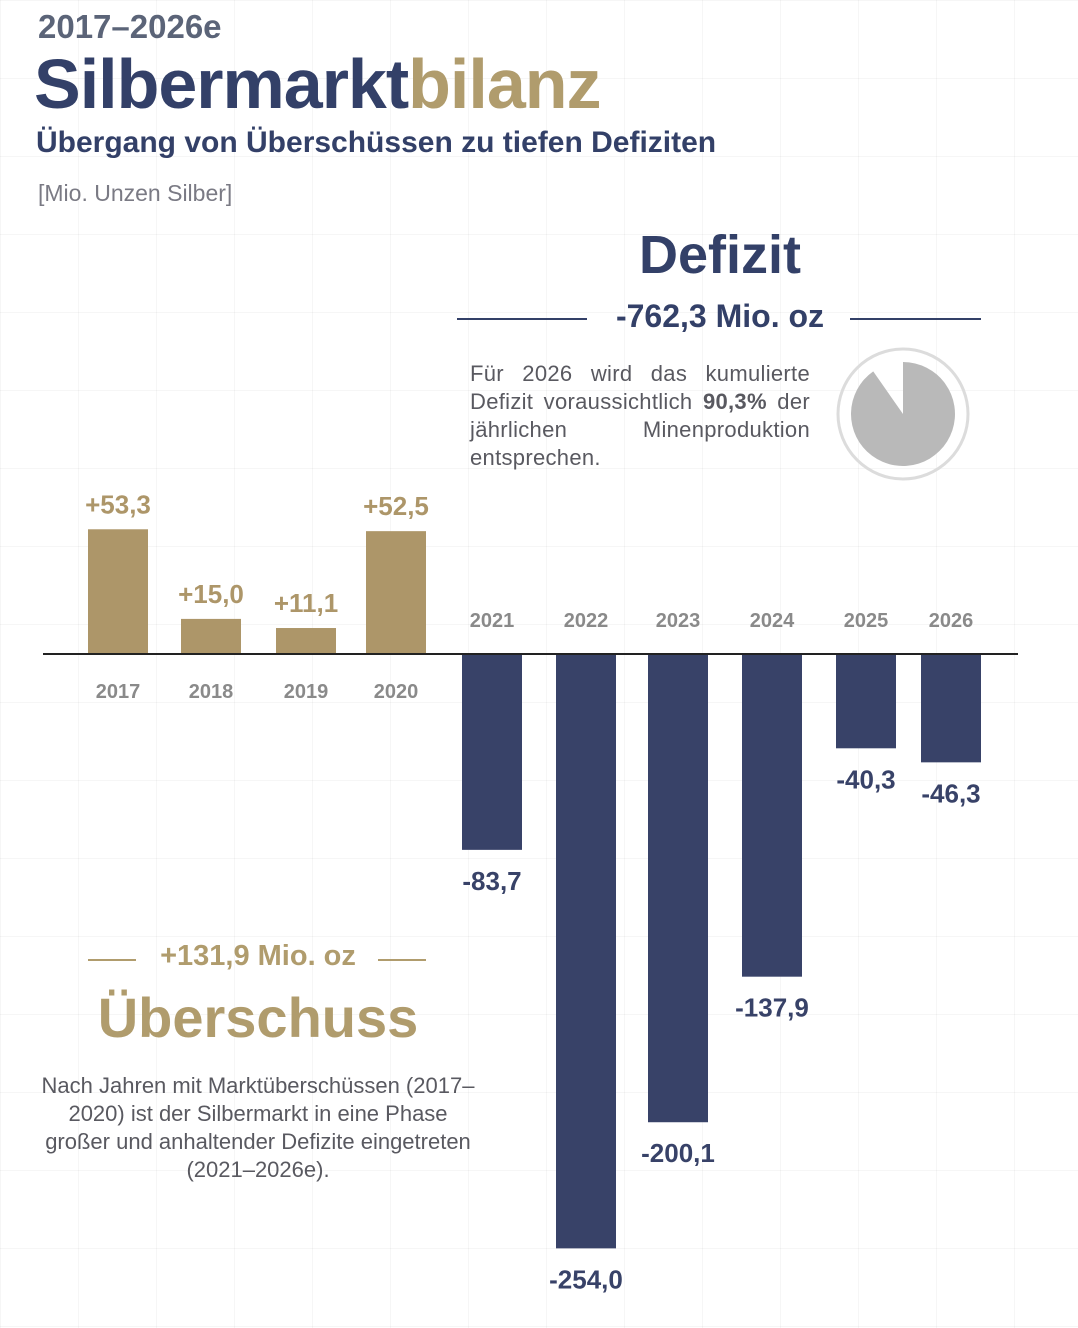 This screenshot has width=1078, height=1328. Describe the element at coordinates (865, 779) in the screenshot. I see `value-label-2025: -40,3` at that location.